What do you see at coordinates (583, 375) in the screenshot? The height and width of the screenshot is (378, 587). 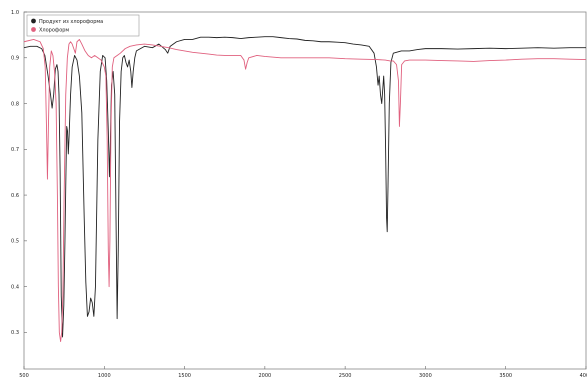 I see `x-tick-label: 4000` at bounding box center [583, 375].